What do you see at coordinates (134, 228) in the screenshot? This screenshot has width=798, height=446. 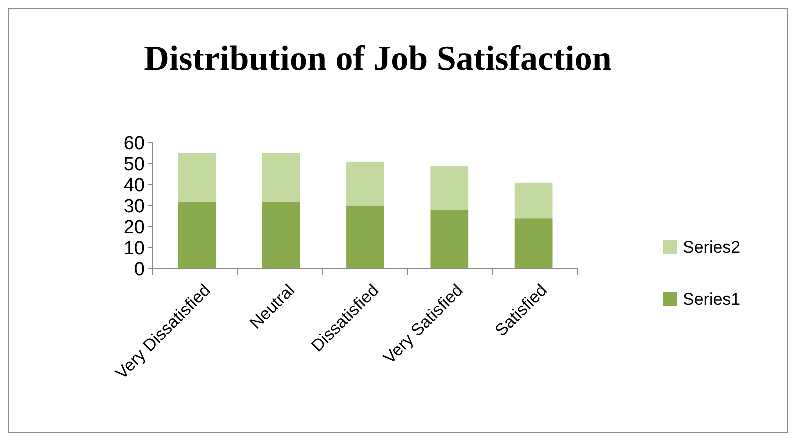 I see `y-tick-label: 20` at bounding box center [134, 228].